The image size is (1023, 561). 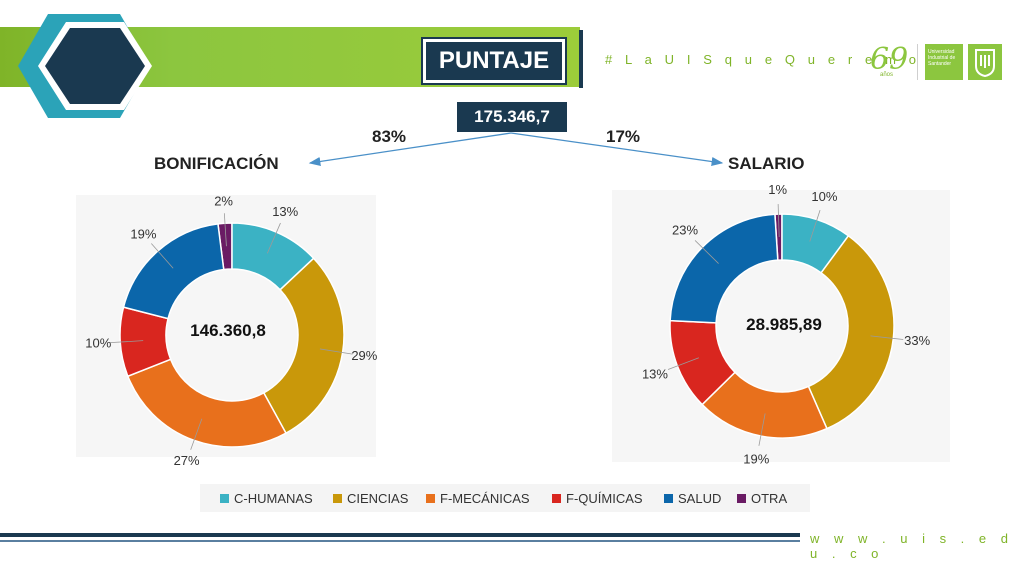 What do you see at coordinates (623, 136) in the screenshot?
I see `salario-share: 17%` at bounding box center [623, 136].